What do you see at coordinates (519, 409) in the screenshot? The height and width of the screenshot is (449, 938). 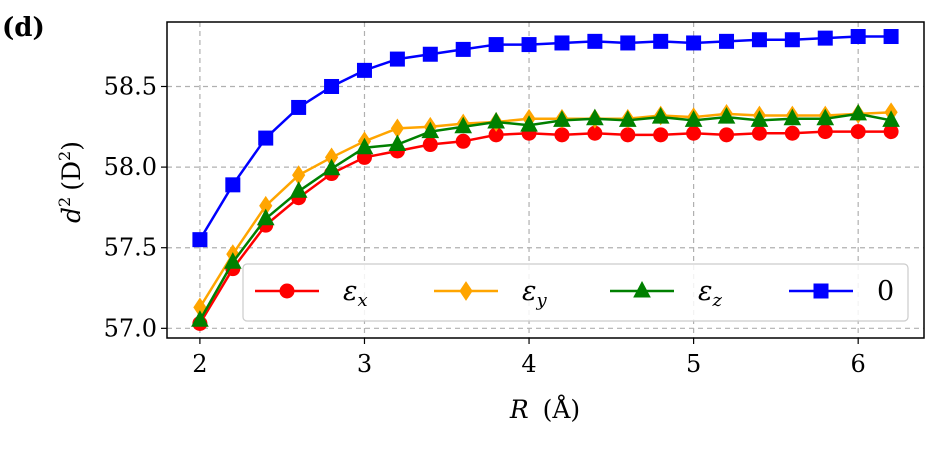 I see `x-axis-var: R` at bounding box center [519, 409].